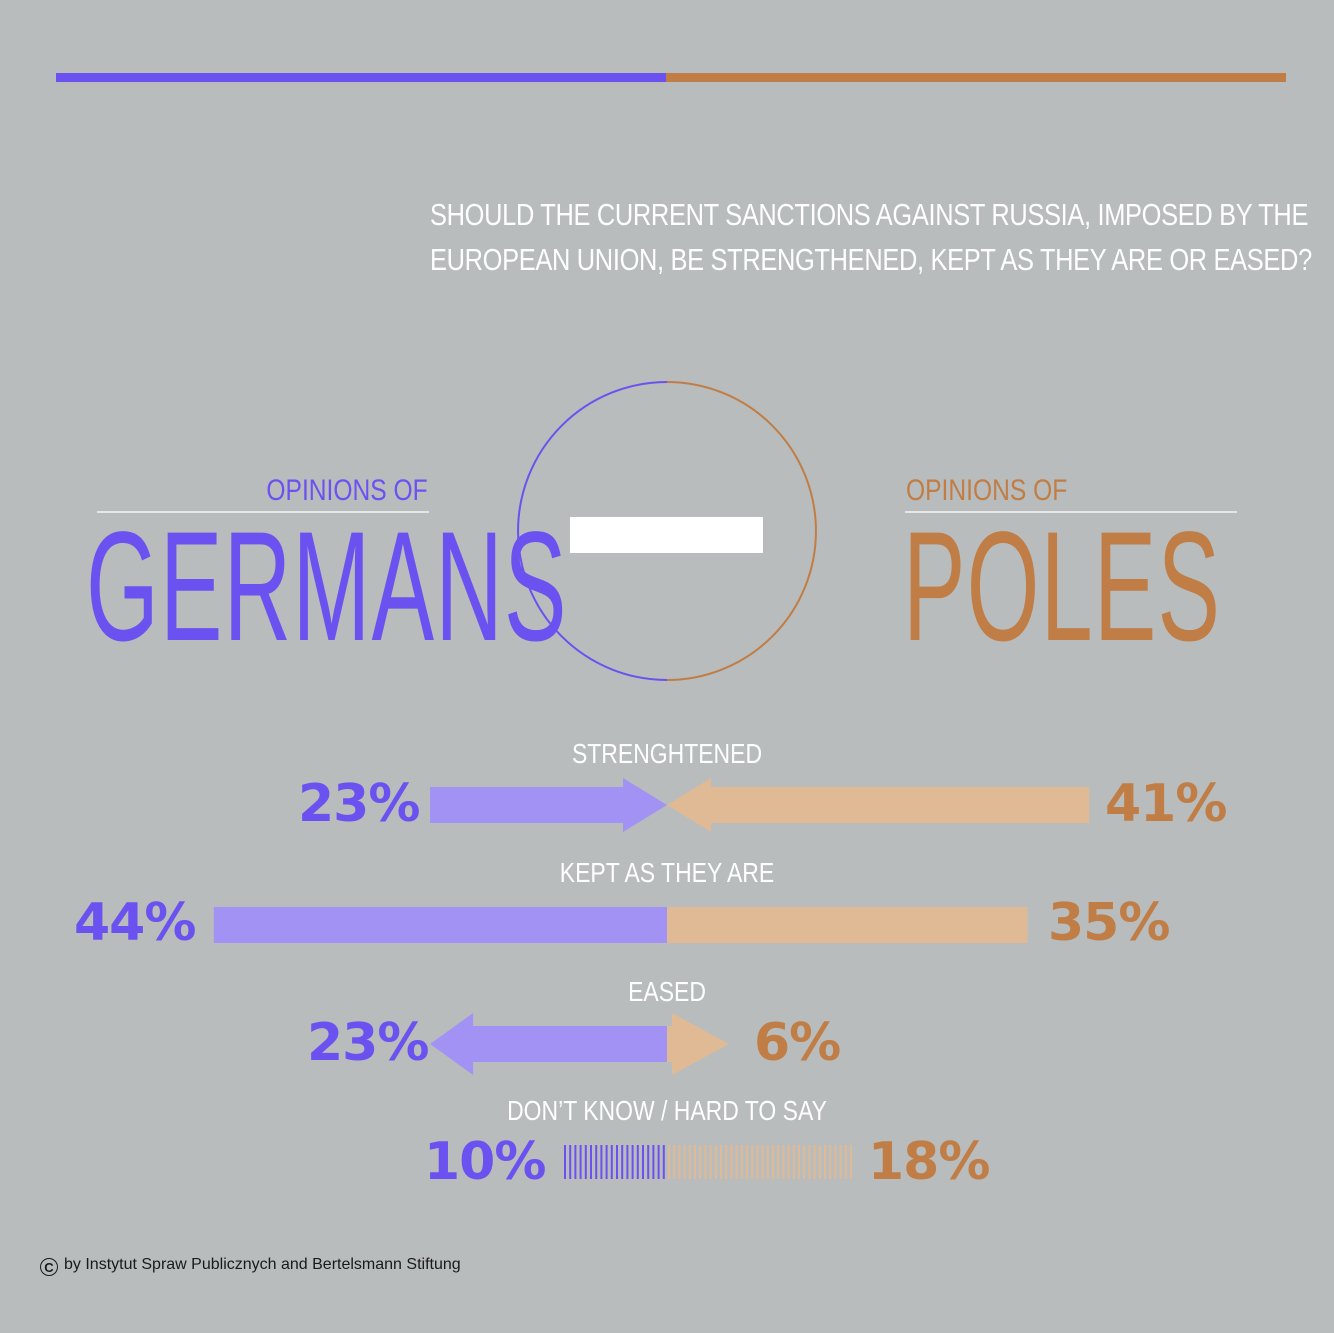 The width and height of the screenshot is (1334, 1333). I want to click on bar-germans-dont-know, so click(614, 1162).